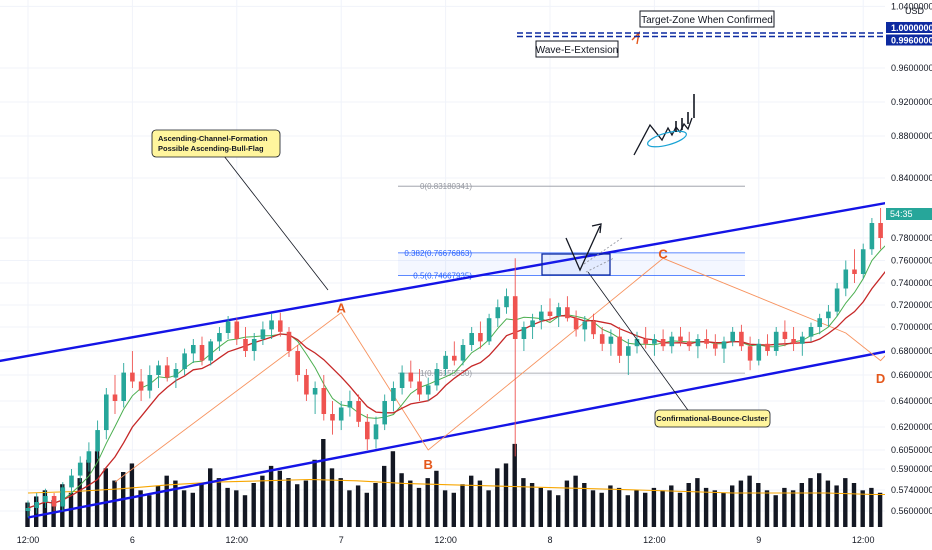  Describe the element at coordinates (603, 255) in the screenshot. I see `bounce-dotted-lines` at that location.